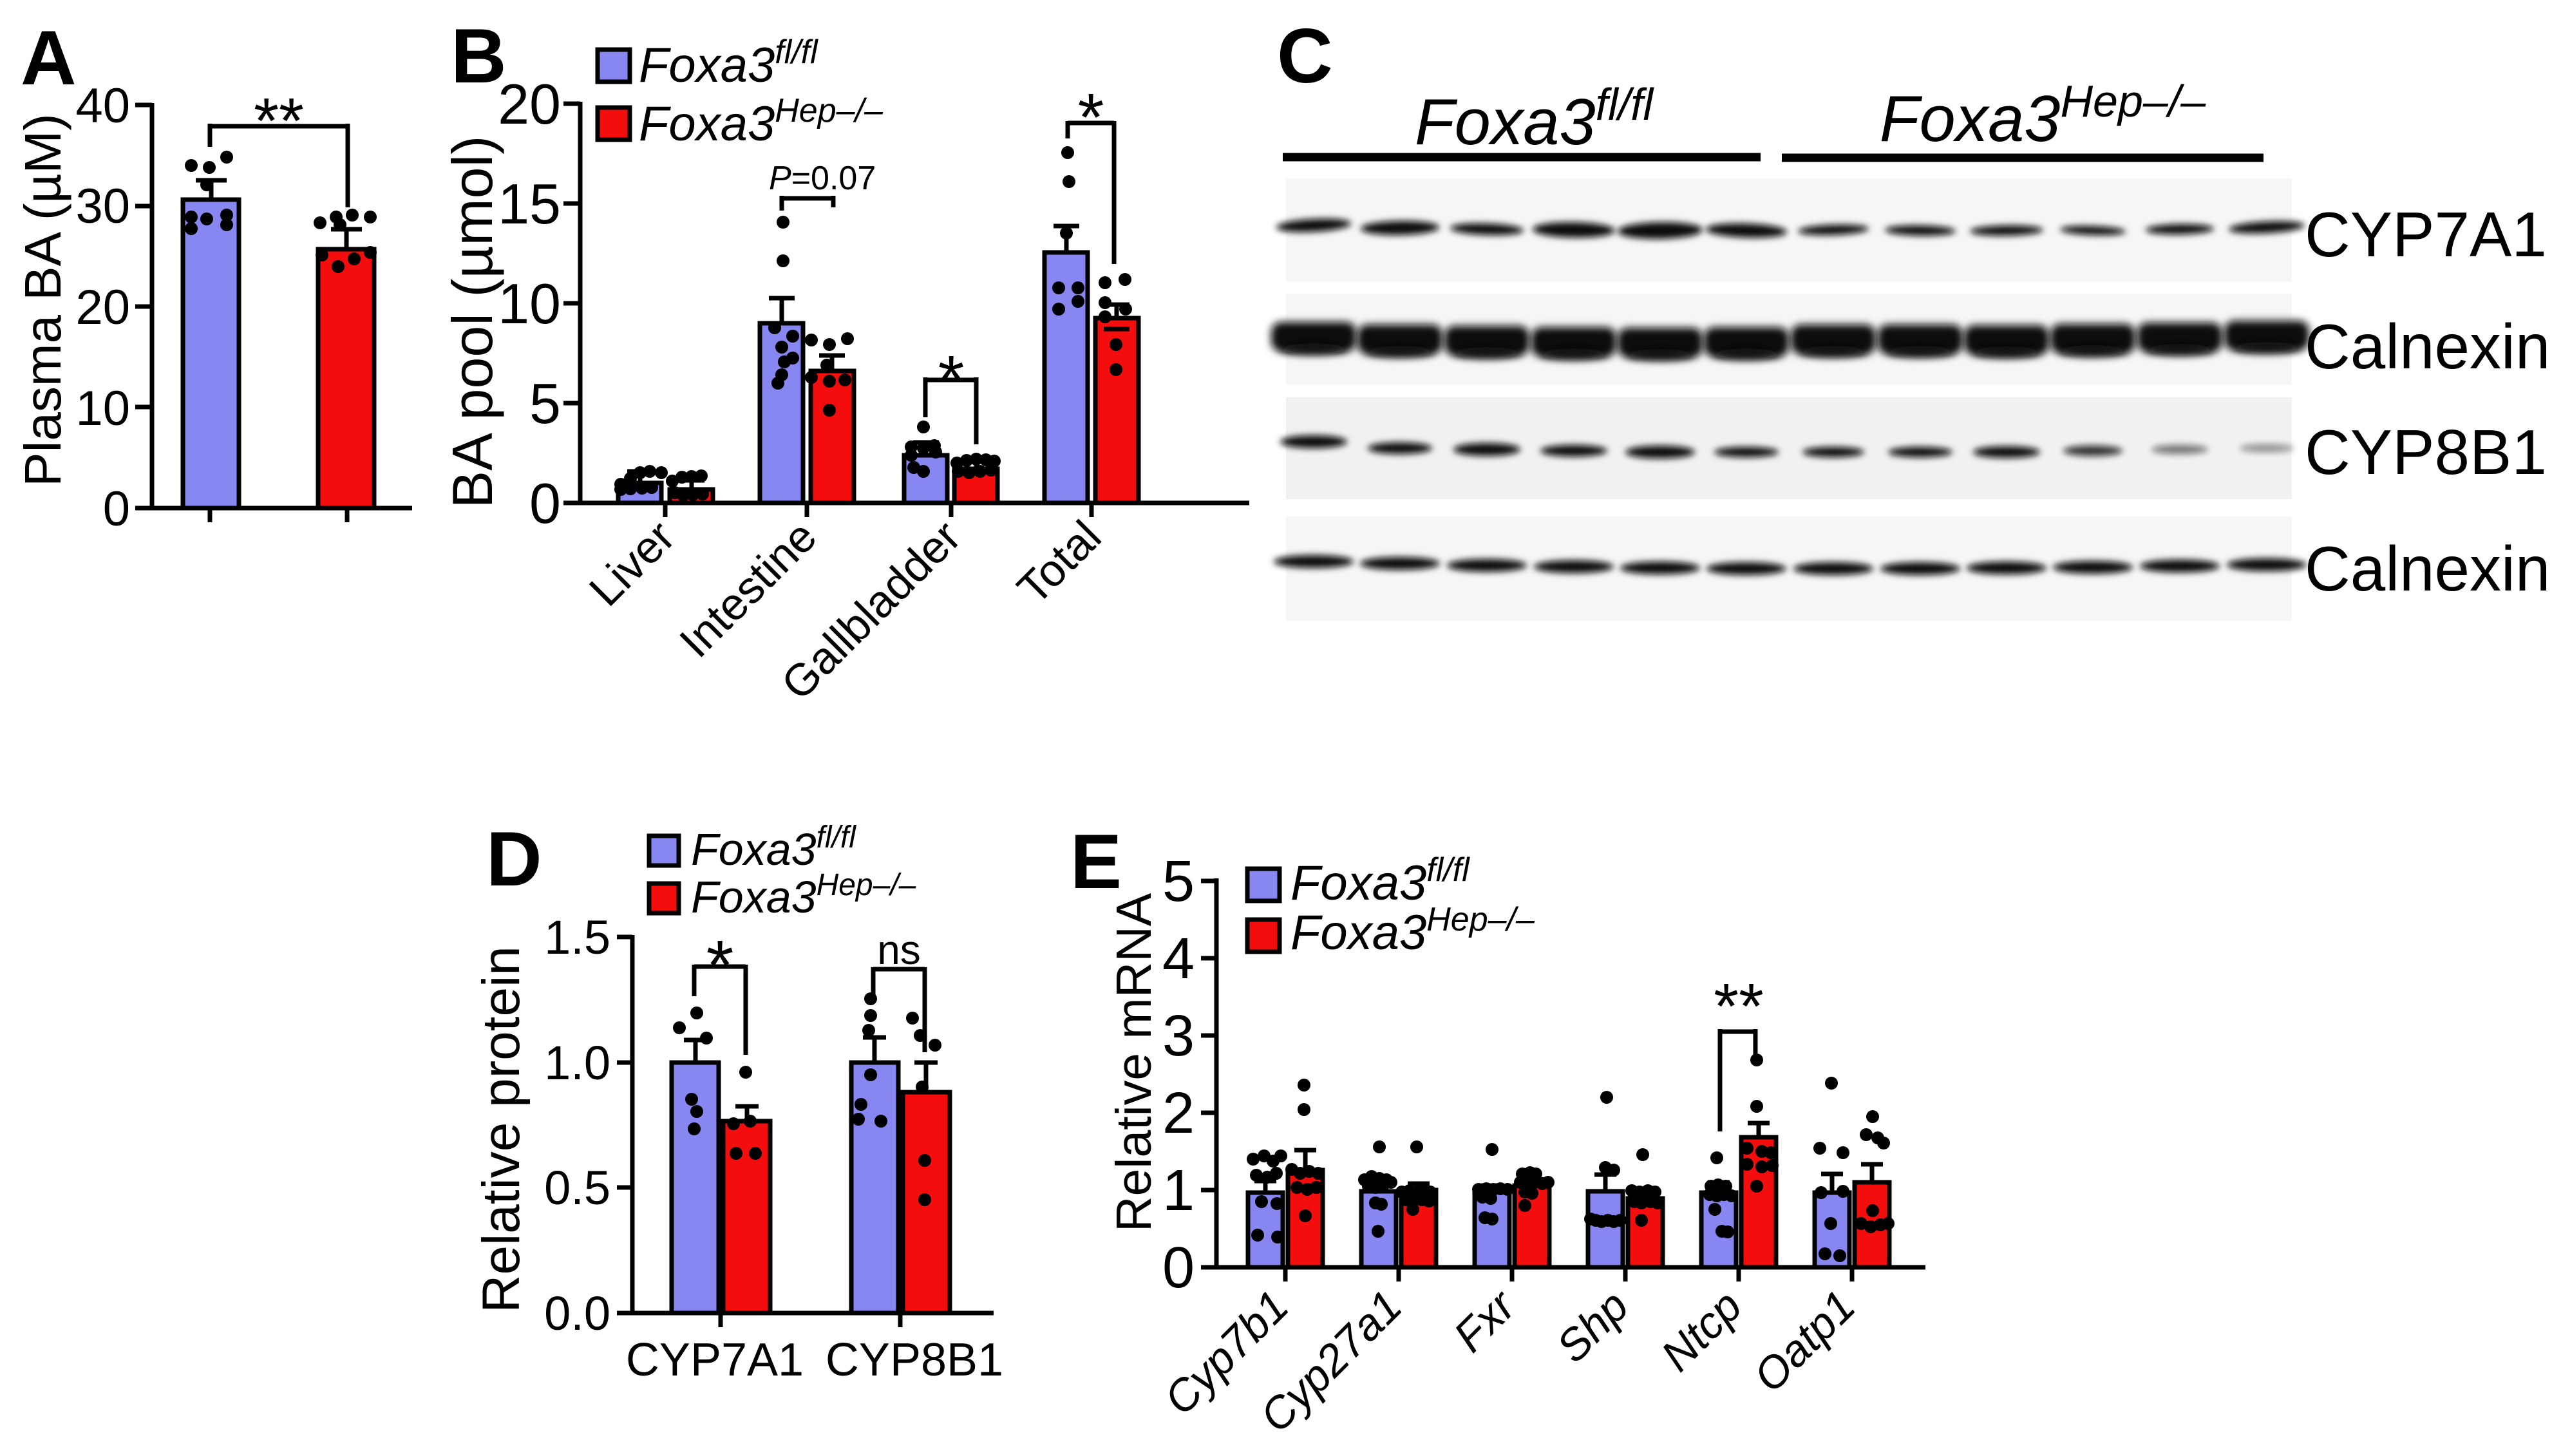 The width and height of the screenshot is (2552, 1456). What do you see at coordinates (501, 1129) in the screenshot?
I see `svg-text: Relative protein` at bounding box center [501, 1129].